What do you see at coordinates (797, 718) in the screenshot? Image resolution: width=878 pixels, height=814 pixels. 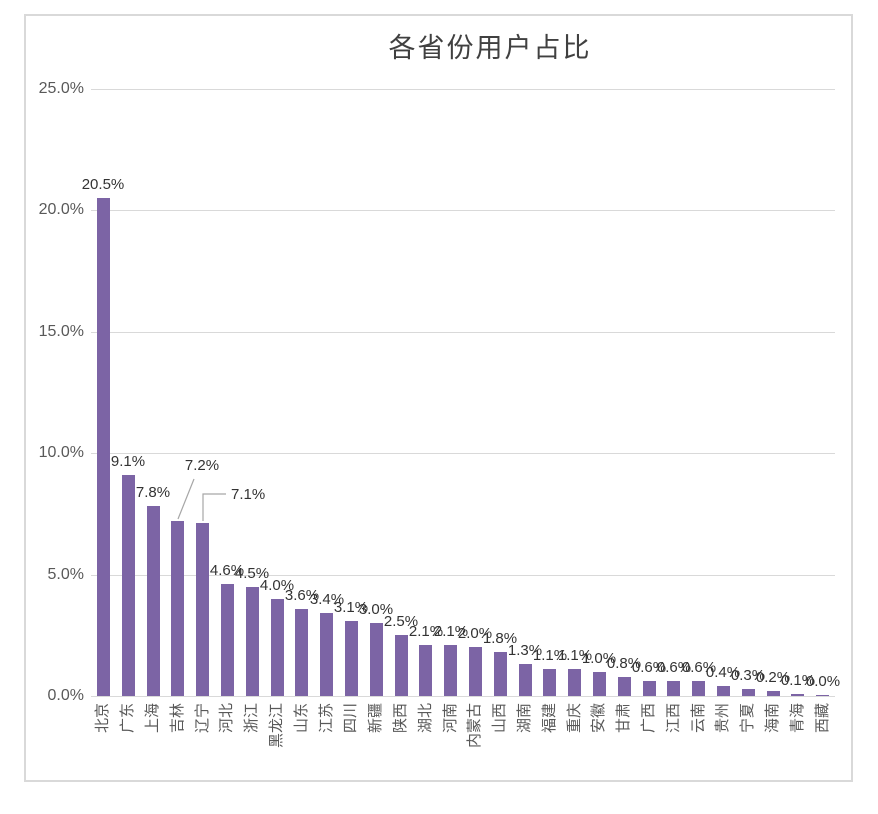 I see `x-axis-category-label: 青海` at bounding box center [797, 718].